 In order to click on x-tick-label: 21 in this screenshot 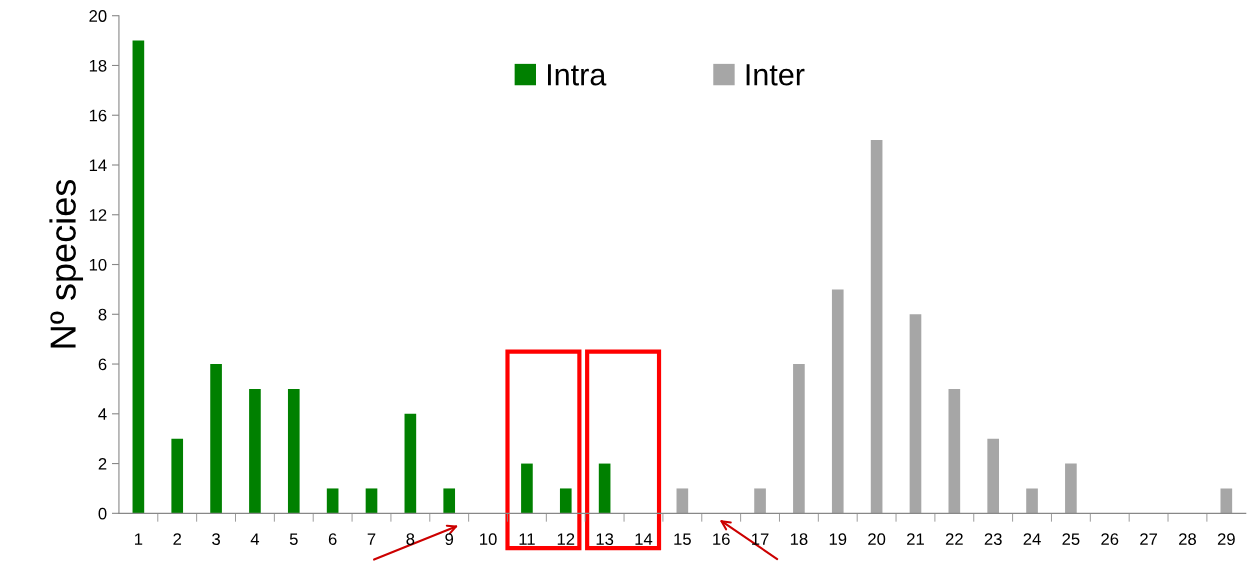, I will do `click(915, 539)`.